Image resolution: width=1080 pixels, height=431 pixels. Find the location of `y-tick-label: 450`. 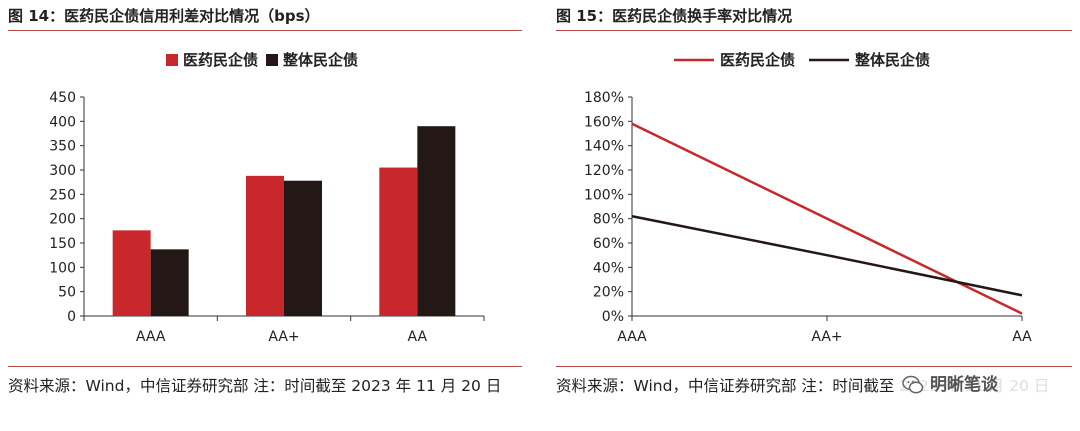

y-tick-label: 450 is located at coordinates (62, 98).